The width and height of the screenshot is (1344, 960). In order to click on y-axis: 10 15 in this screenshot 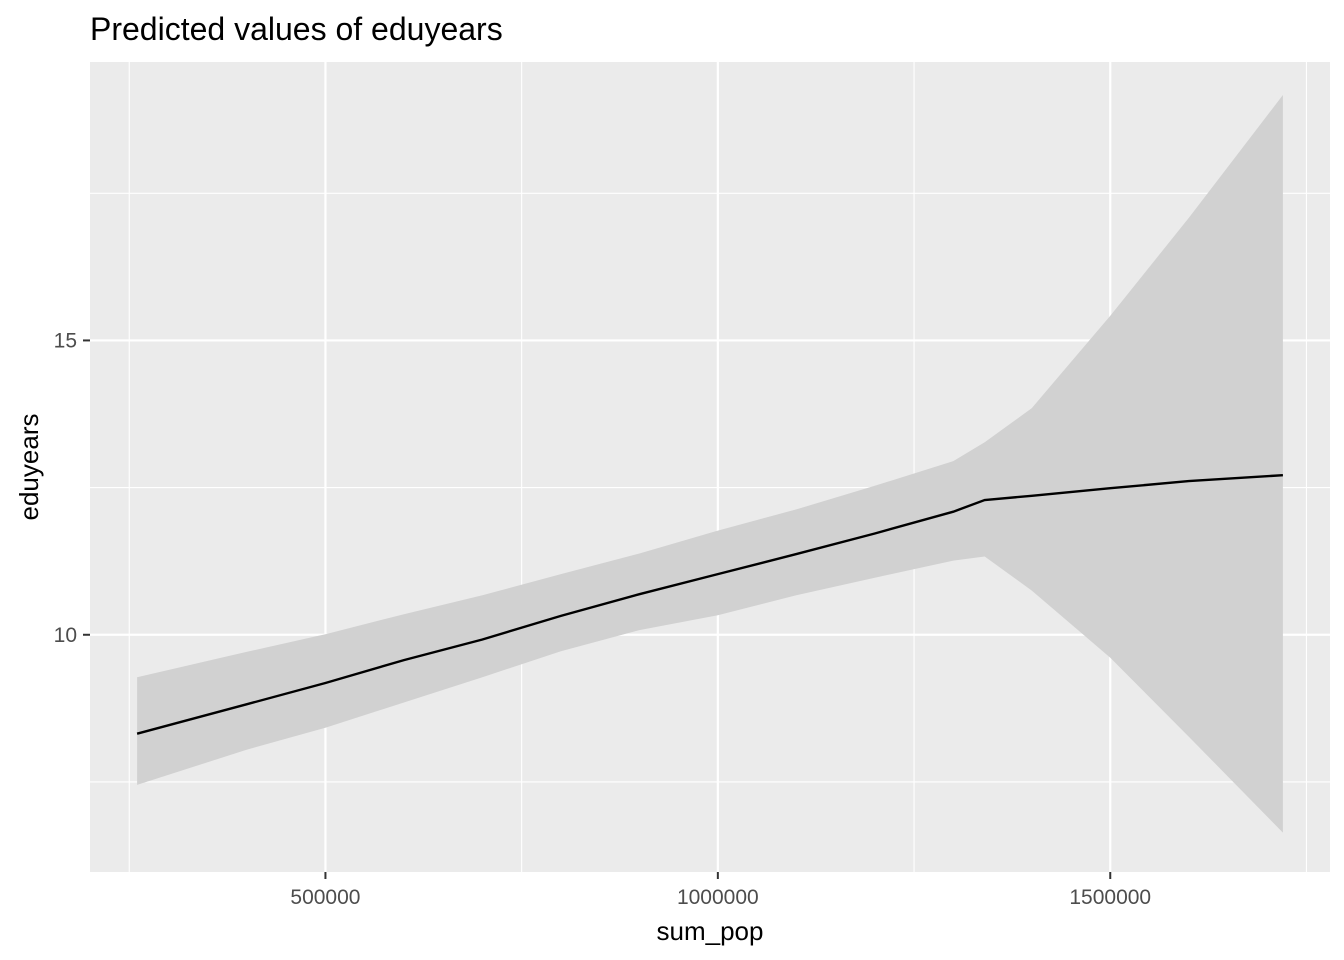, I will do `click(72, 488)`.